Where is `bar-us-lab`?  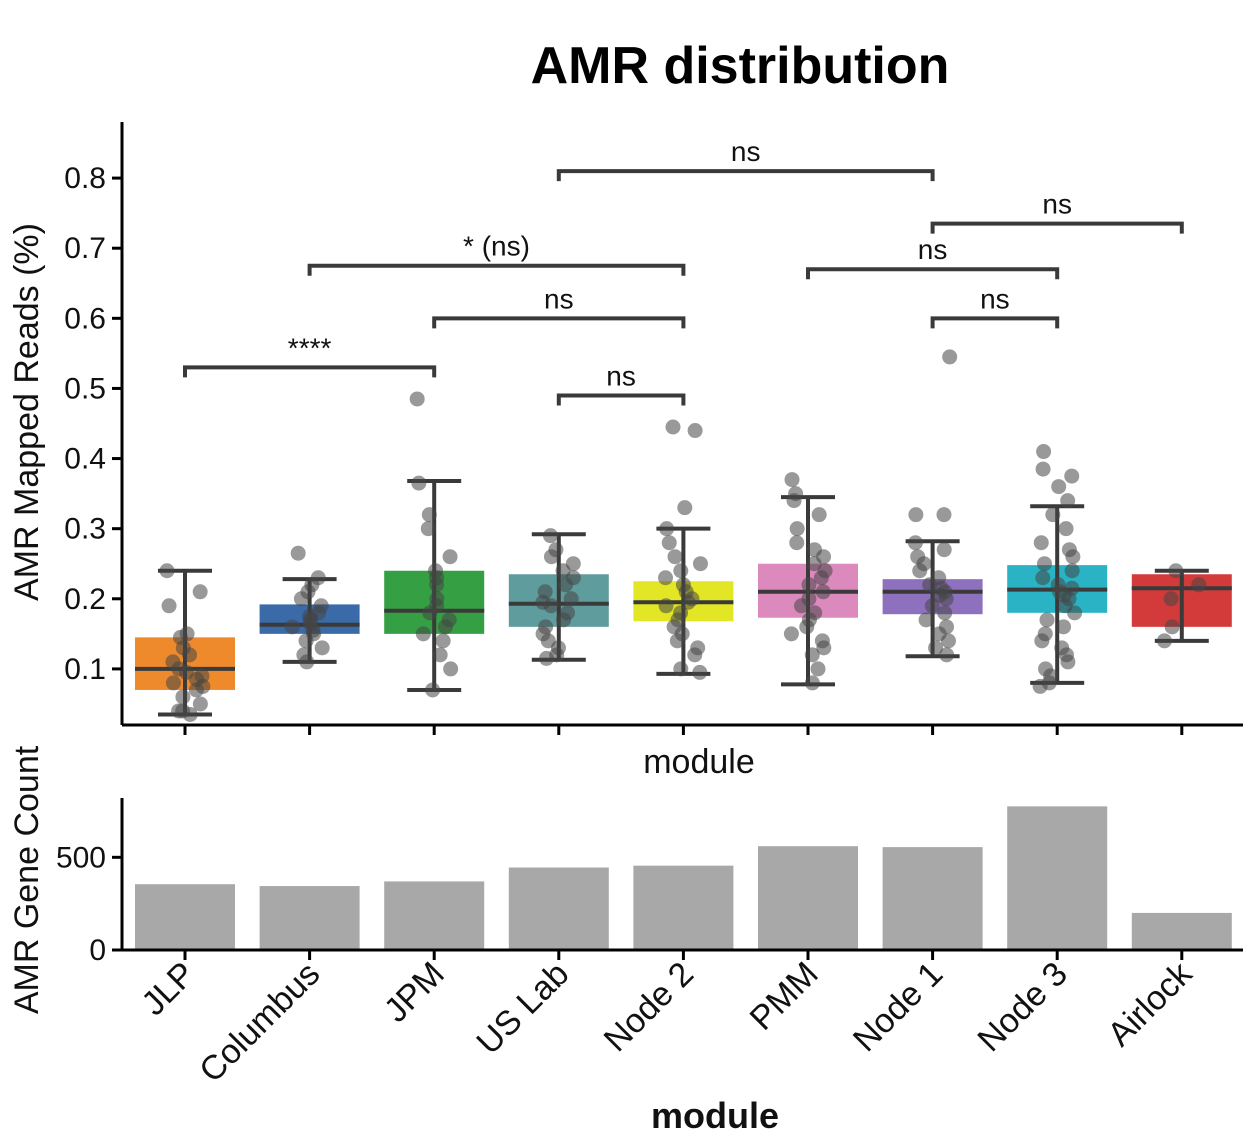 bar-us-lab is located at coordinates (558, 908).